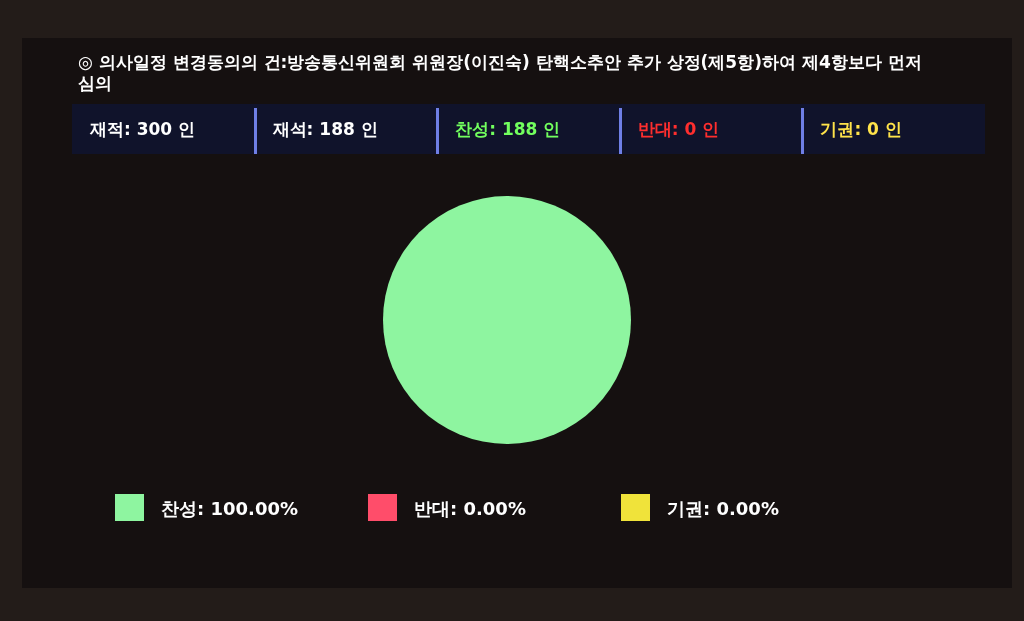  Describe the element at coordinates (861, 129) in the screenshot. I see `text: 기권: 0 인` at that location.